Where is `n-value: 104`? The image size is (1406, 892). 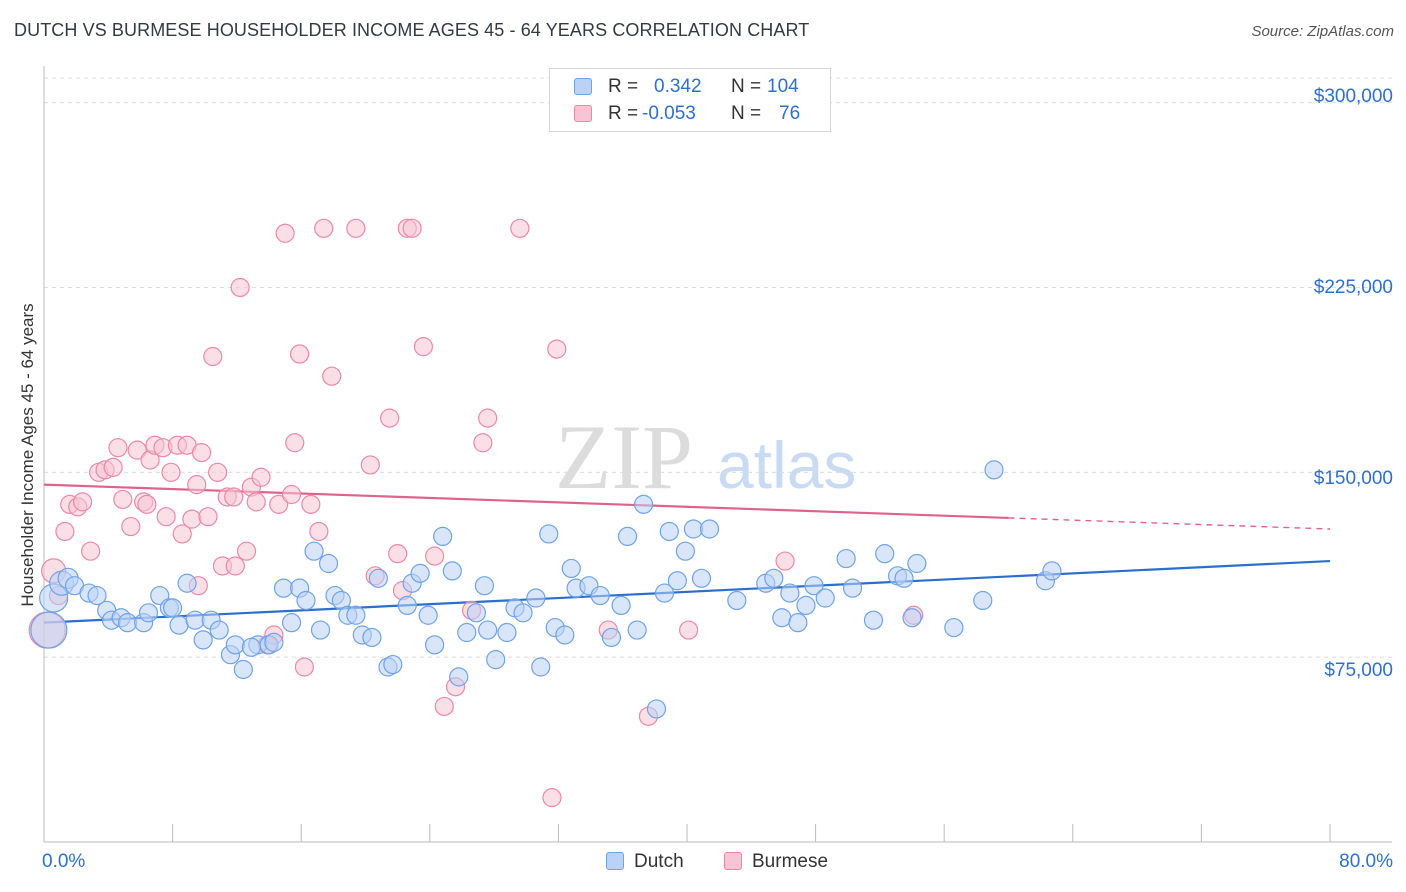 n-value: 104 is located at coordinates (783, 86).